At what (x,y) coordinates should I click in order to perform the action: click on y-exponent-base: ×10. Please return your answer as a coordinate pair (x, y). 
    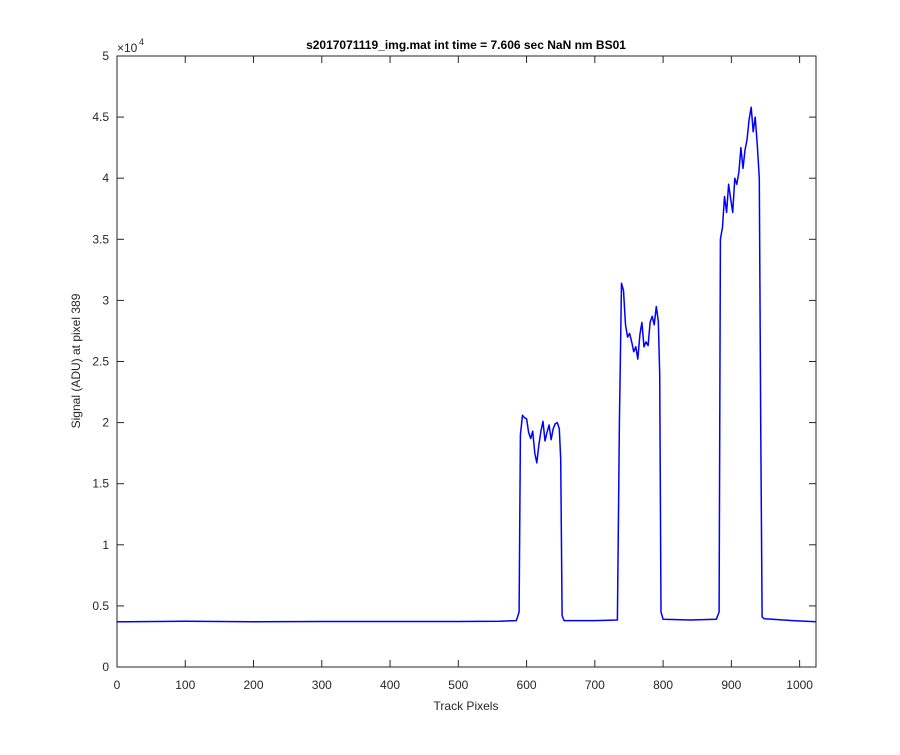
    Looking at the image, I should click on (127, 48).